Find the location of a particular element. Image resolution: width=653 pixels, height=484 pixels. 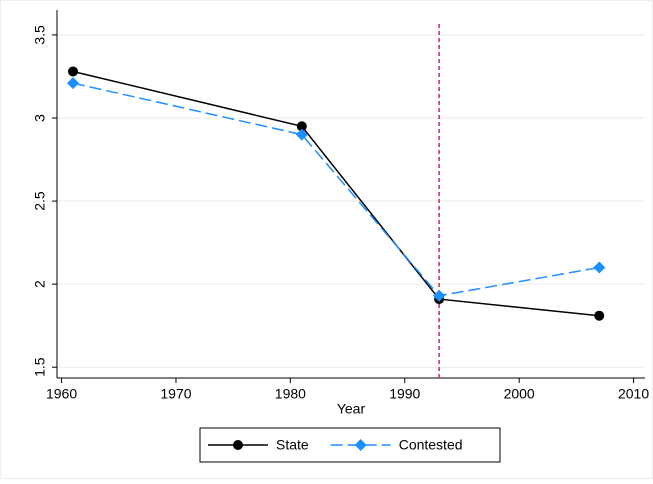

x-tick-label: 2000 is located at coordinates (519, 394).